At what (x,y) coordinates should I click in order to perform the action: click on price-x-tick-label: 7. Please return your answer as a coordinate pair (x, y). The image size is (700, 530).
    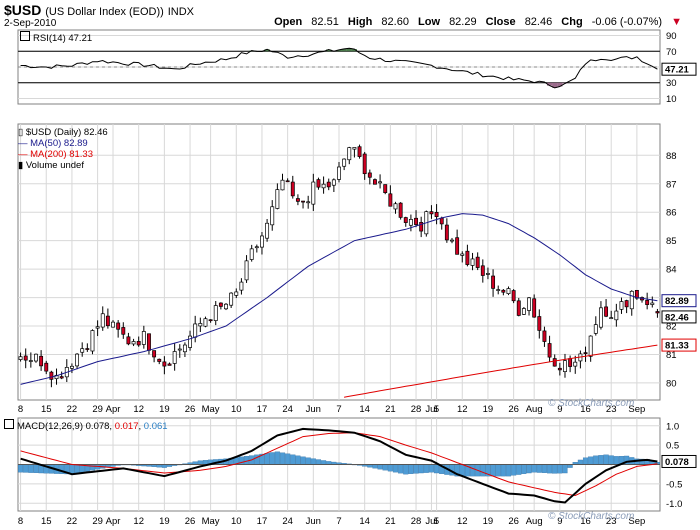
    Looking at the image, I should click on (338, 409).